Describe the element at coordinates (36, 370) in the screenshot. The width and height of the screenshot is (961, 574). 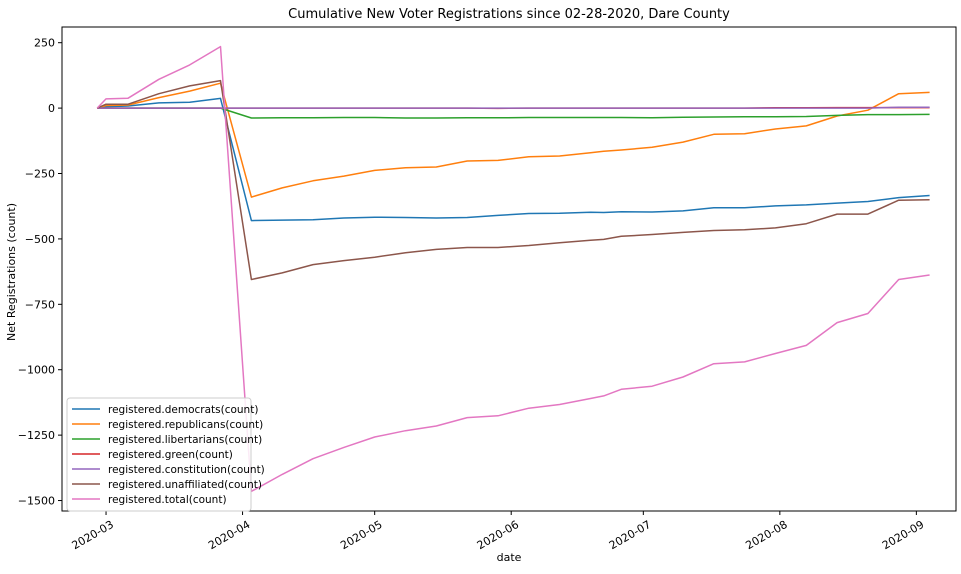
I see `y-tick-label: −1000` at that location.